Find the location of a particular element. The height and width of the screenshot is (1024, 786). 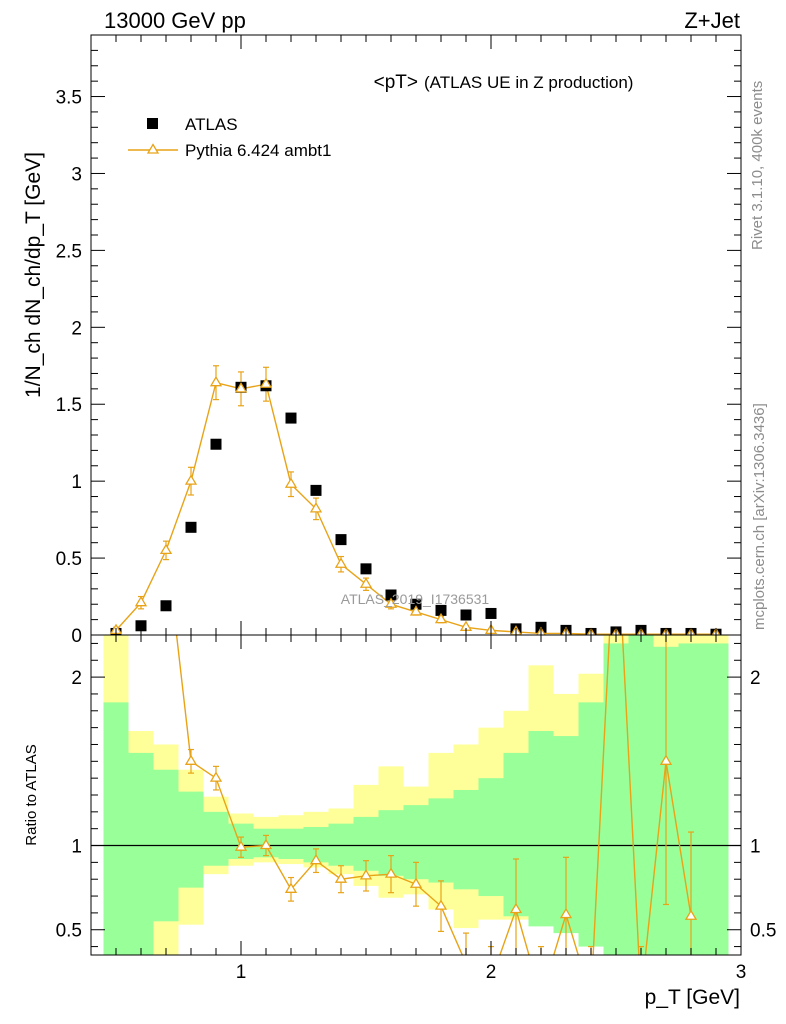

x-tick-label: 3 is located at coordinates (741, 972).